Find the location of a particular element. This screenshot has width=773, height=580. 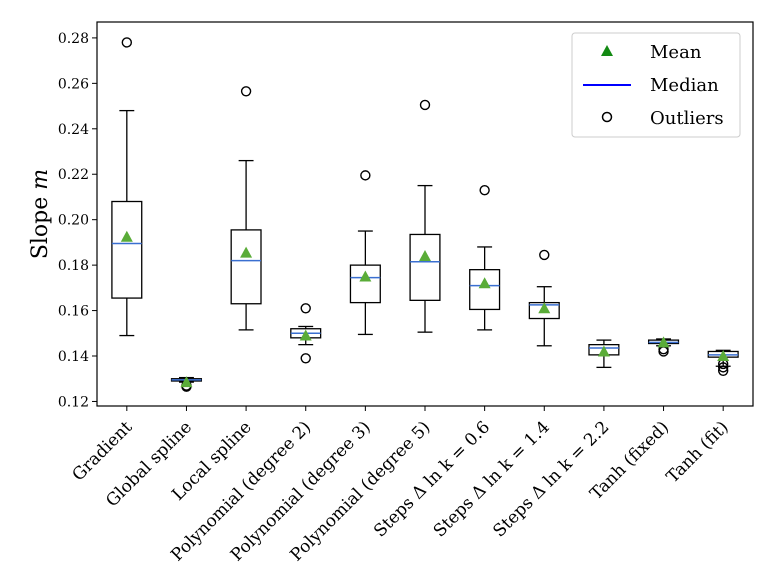

y-tick-label: 0.24 is located at coordinates (73, 130).